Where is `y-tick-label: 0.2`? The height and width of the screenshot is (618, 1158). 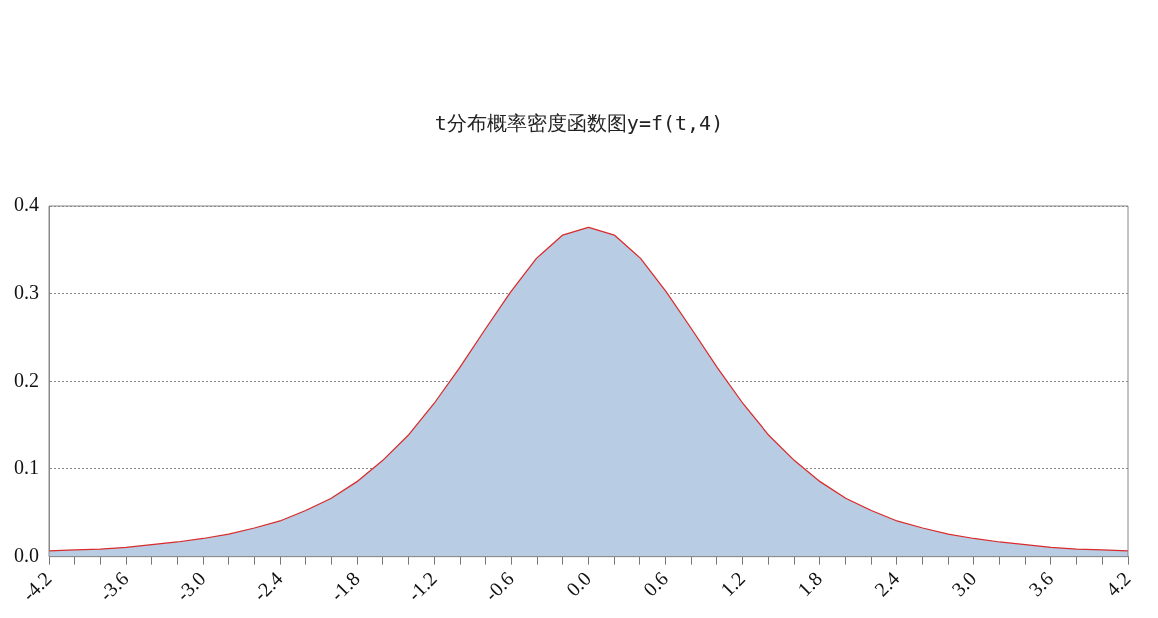
y-tick-label: 0.2 is located at coordinates (26, 379).